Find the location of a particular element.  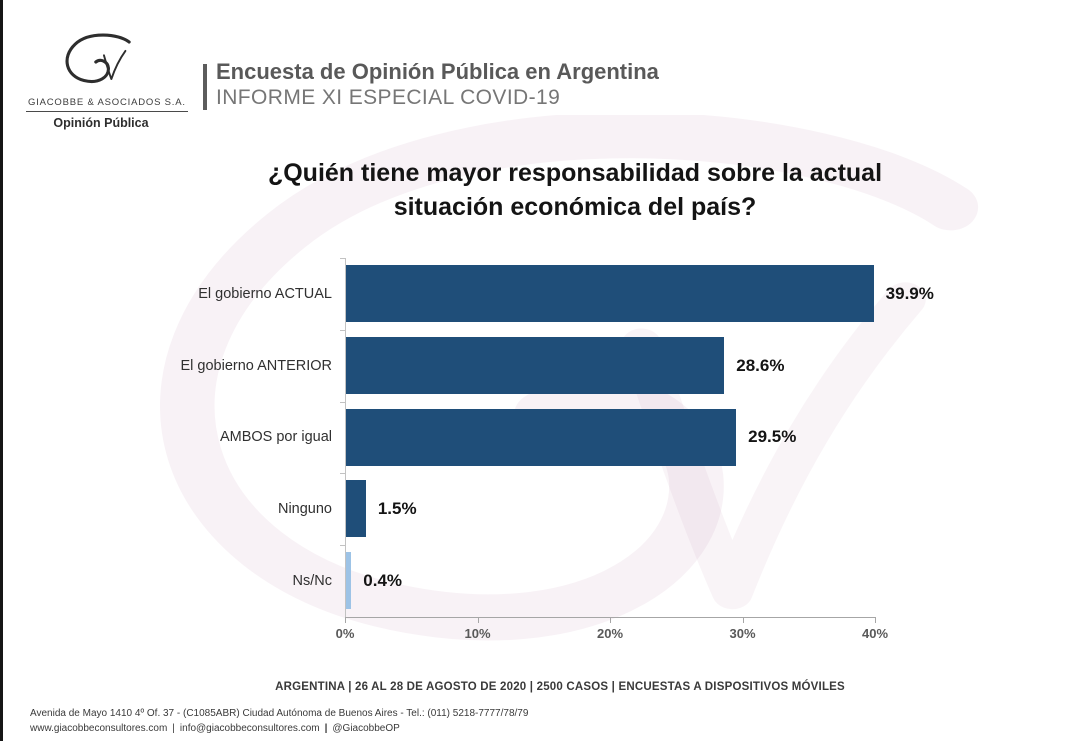

category-label: AMBOS por igual is located at coordinates (275, 437).